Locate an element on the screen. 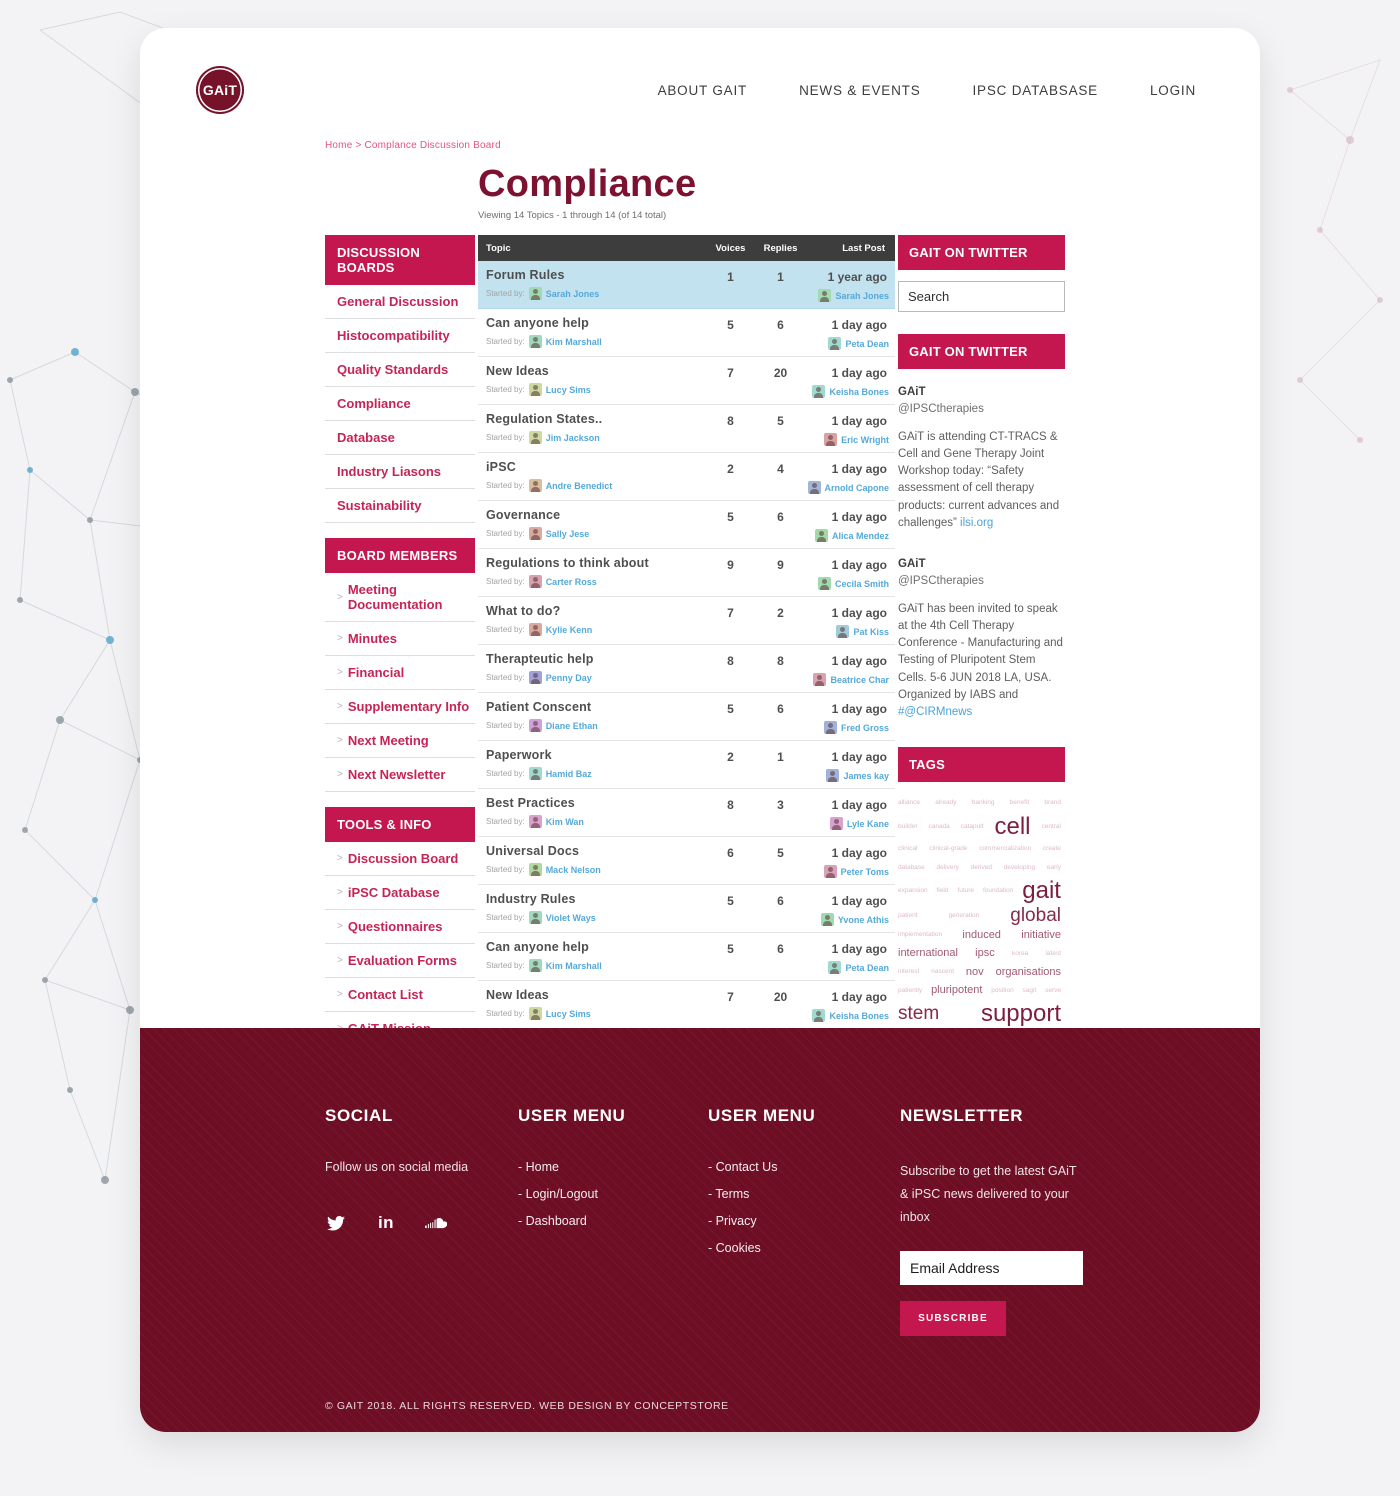  sidebar-item: General Discussion is located at coordinates (400, 302).